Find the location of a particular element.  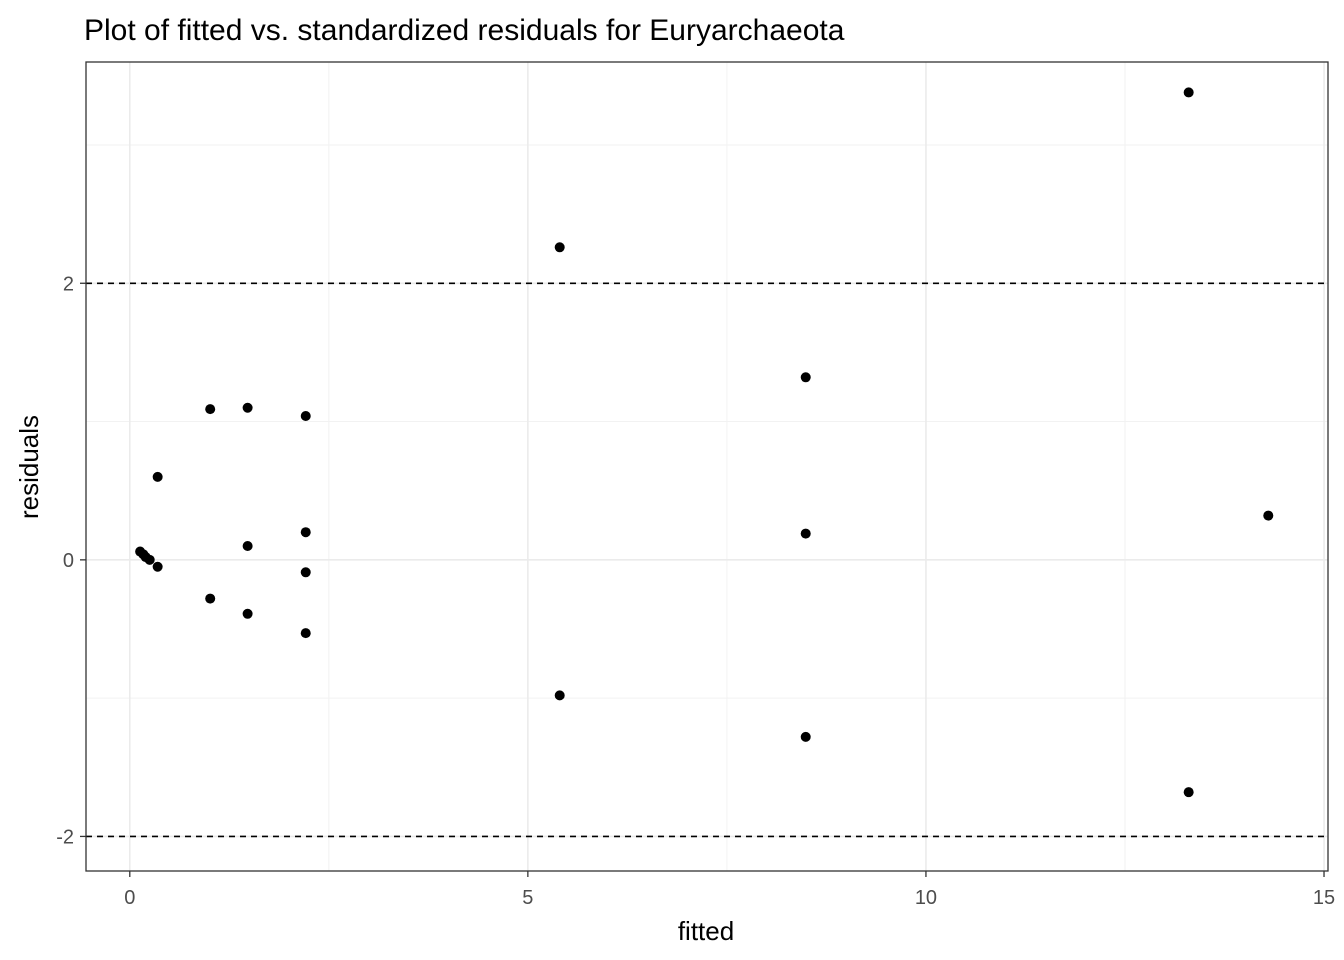

x-tick-label: 10 is located at coordinates (926, 898).